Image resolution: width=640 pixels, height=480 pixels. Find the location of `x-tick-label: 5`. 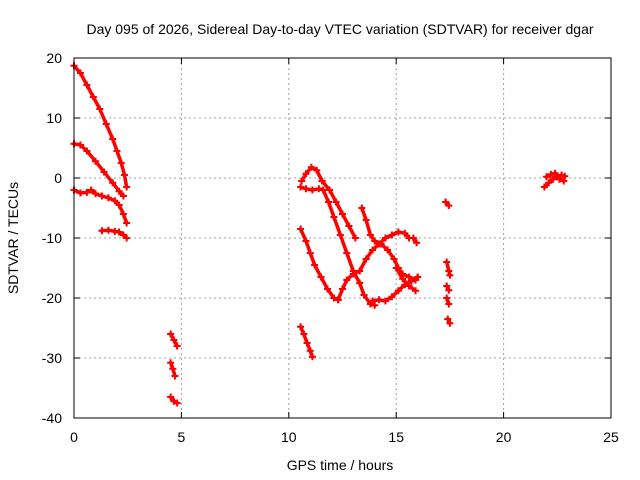

x-tick-label: 5 is located at coordinates (182, 437).